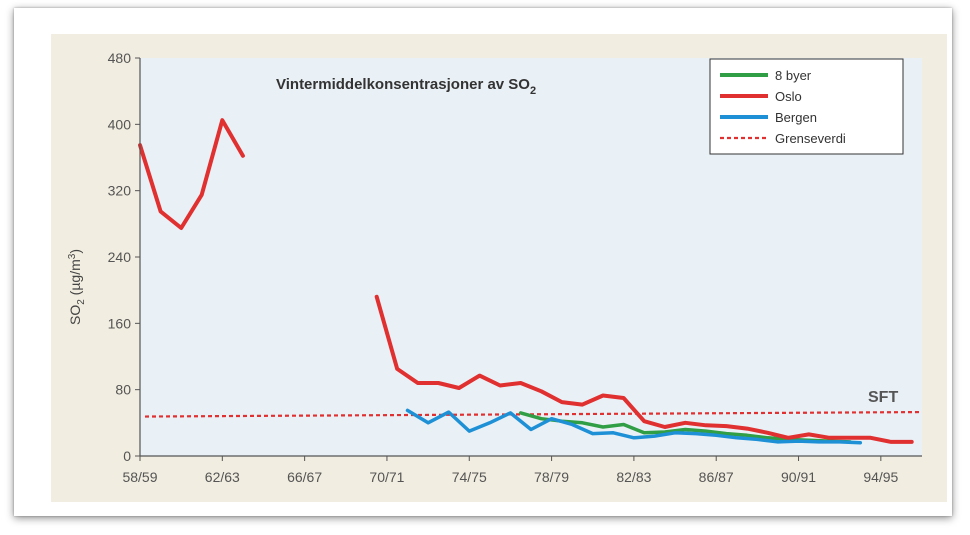  I want to click on x-tick-label: 74/75, so click(469, 477).